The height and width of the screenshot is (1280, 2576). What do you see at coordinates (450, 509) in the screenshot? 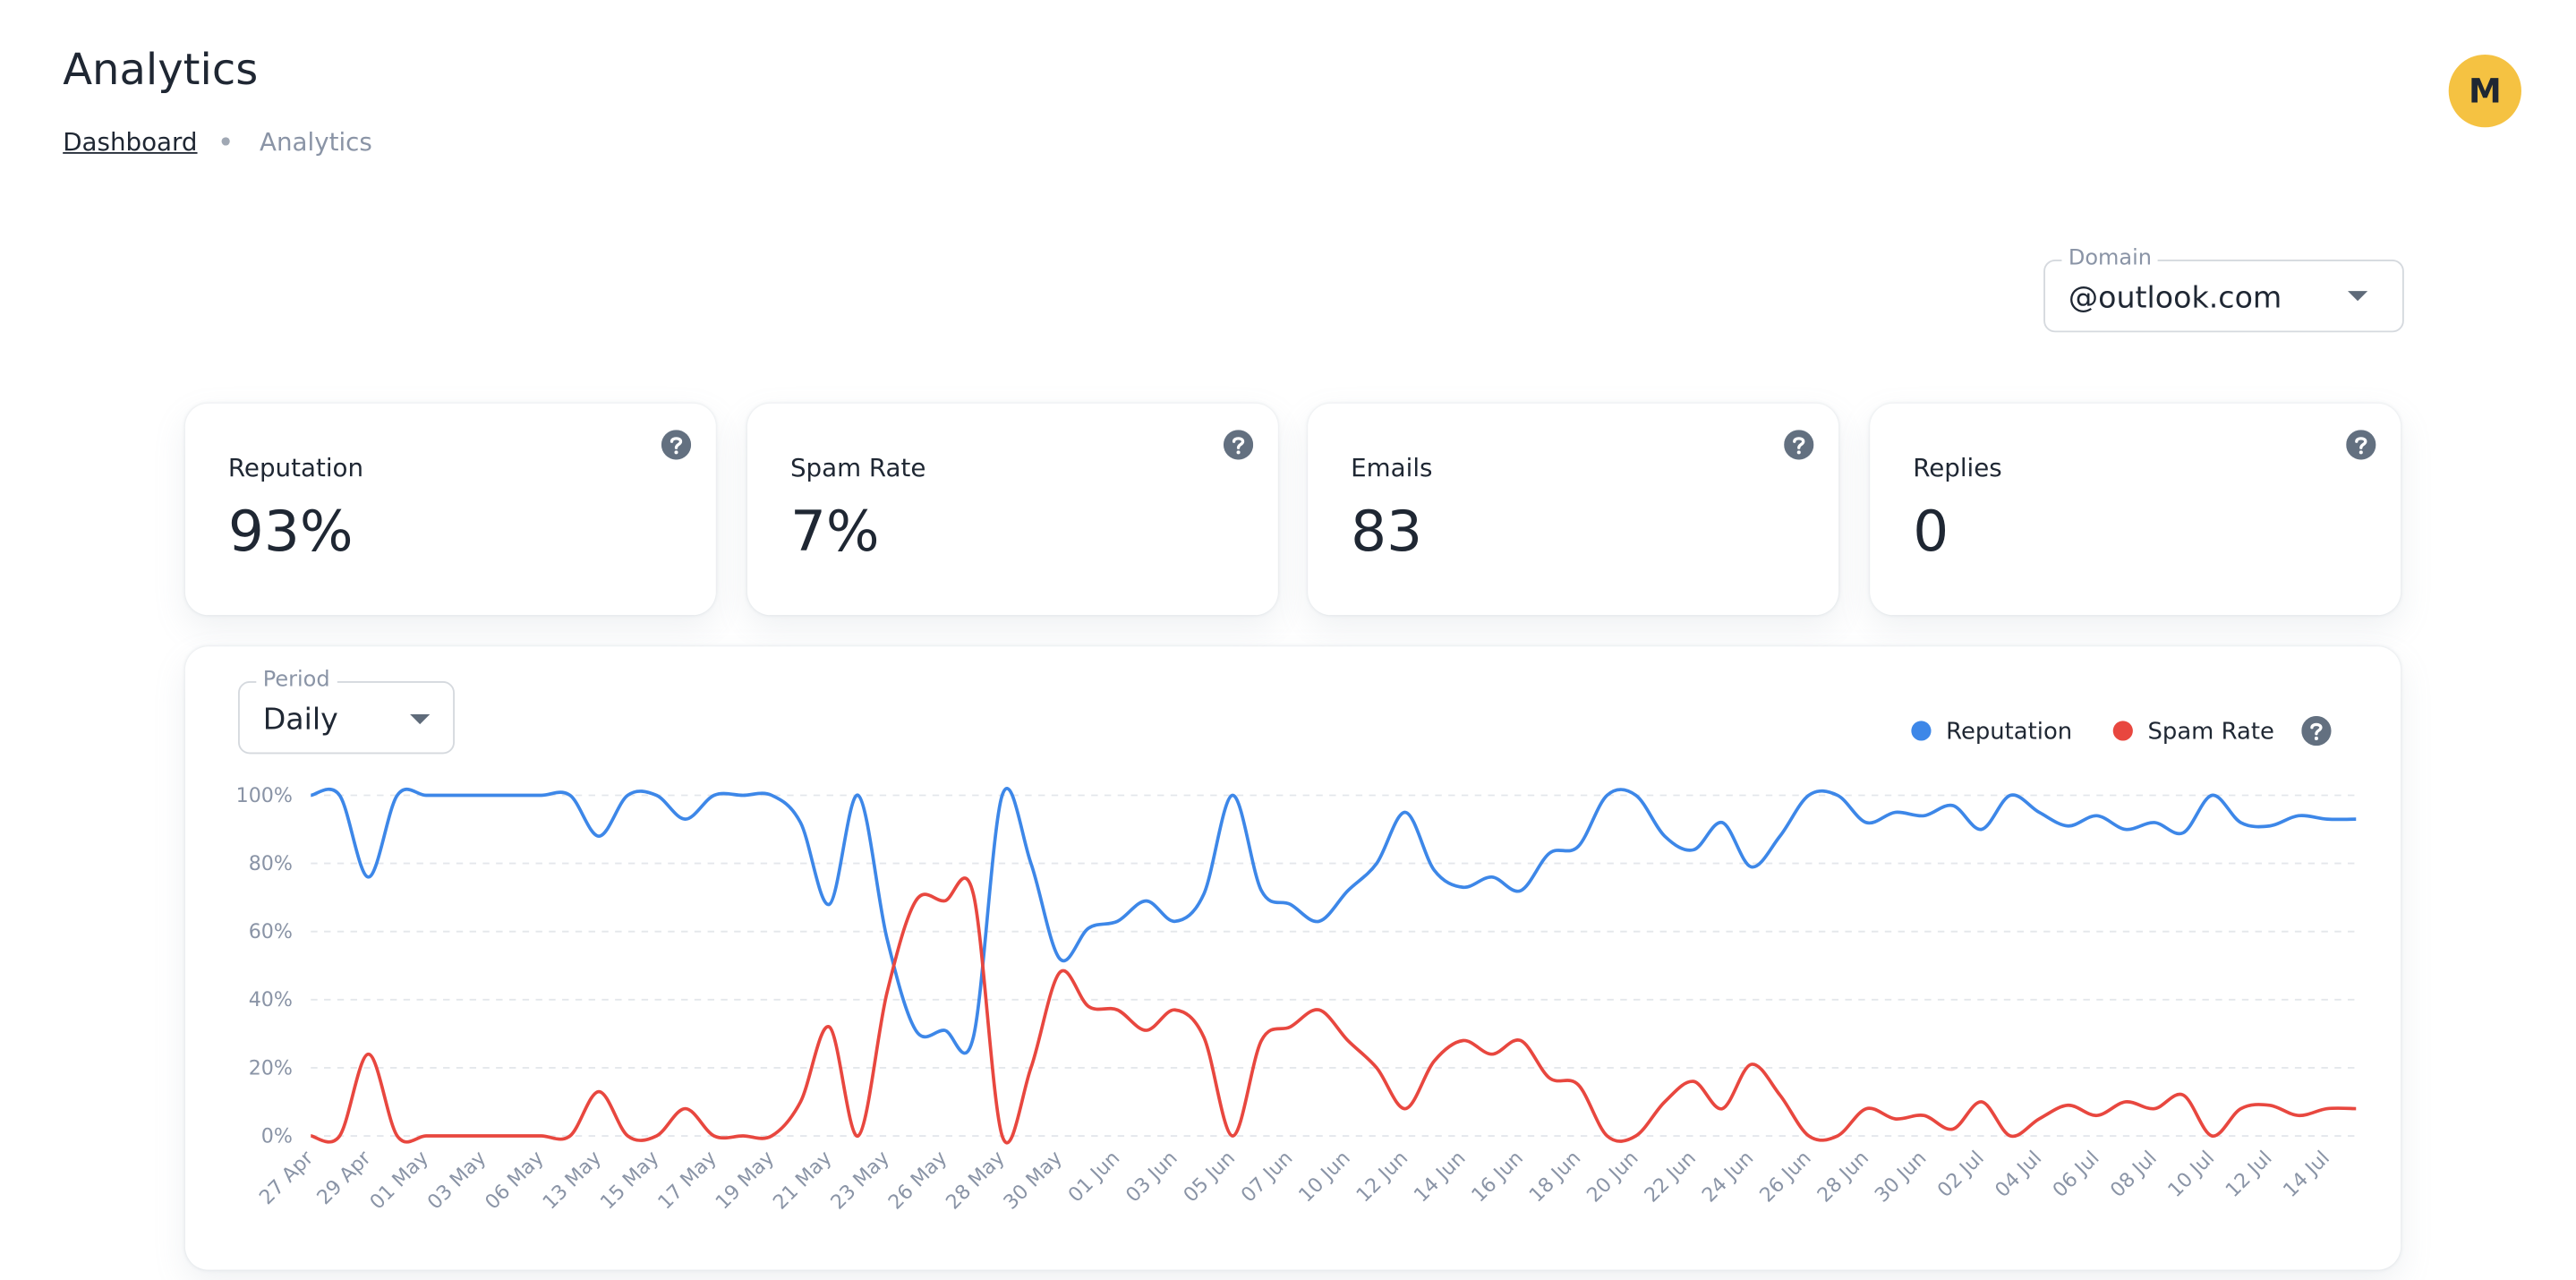
I see `stat-card: Reputation 93%` at bounding box center [450, 509].